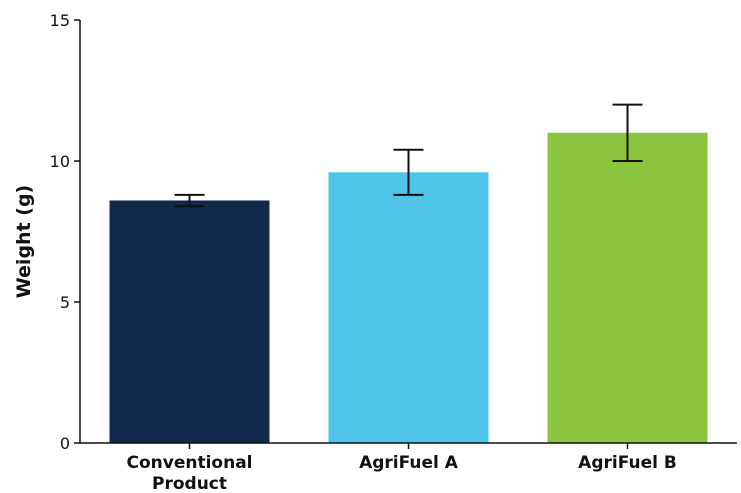 This screenshot has width=741, height=493. I want to click on y-tick-label: 15, so click(60, 20).